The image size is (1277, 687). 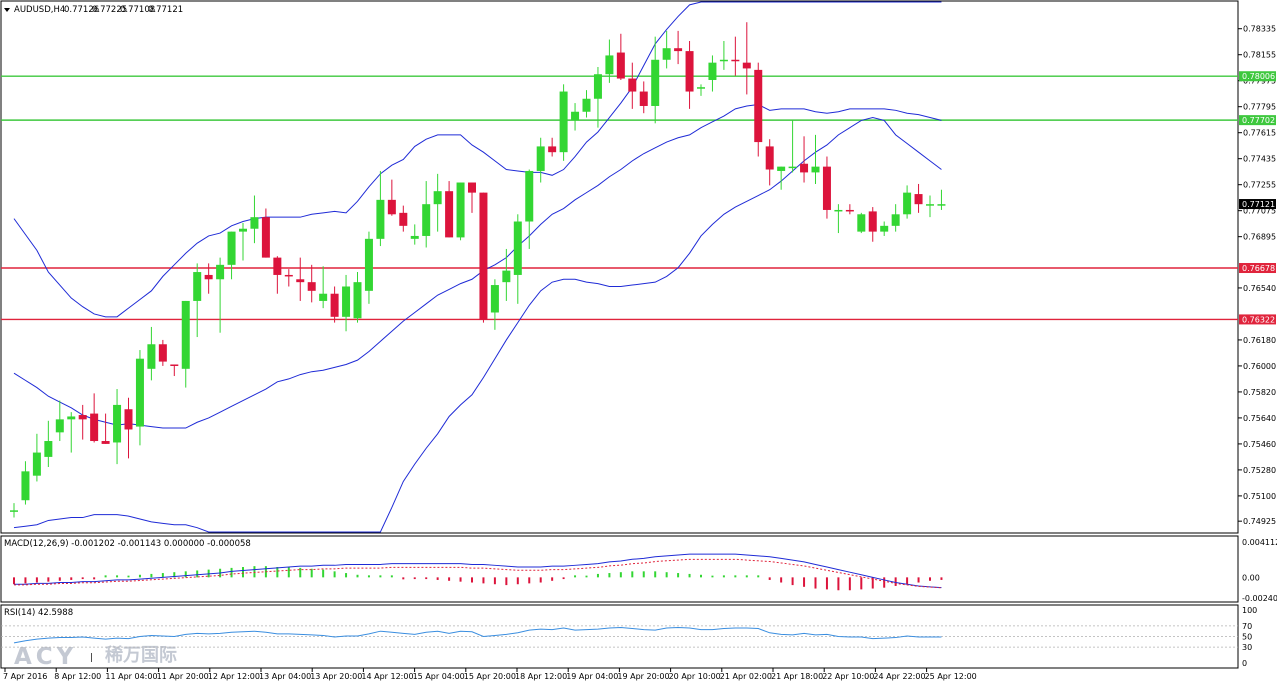 What do you see at coordinates (141, 655) in the screenshot?
I see `logo-text-cn: 稀万国际` at bounding box center [141, 655].